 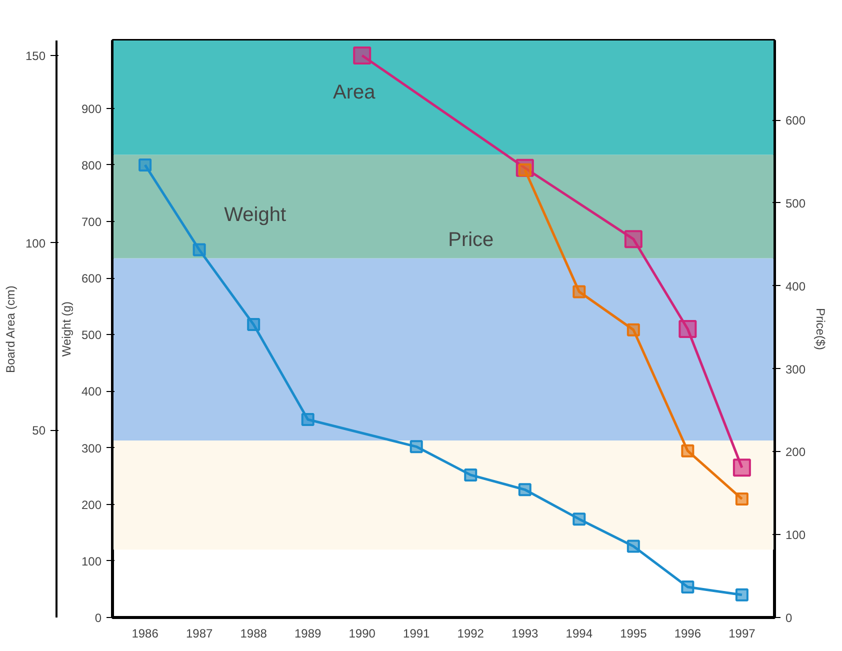 What do you see at coordinates (255, 215) in the screenshot?
I see `series-label: Weight` at bounding box center [255, 215].